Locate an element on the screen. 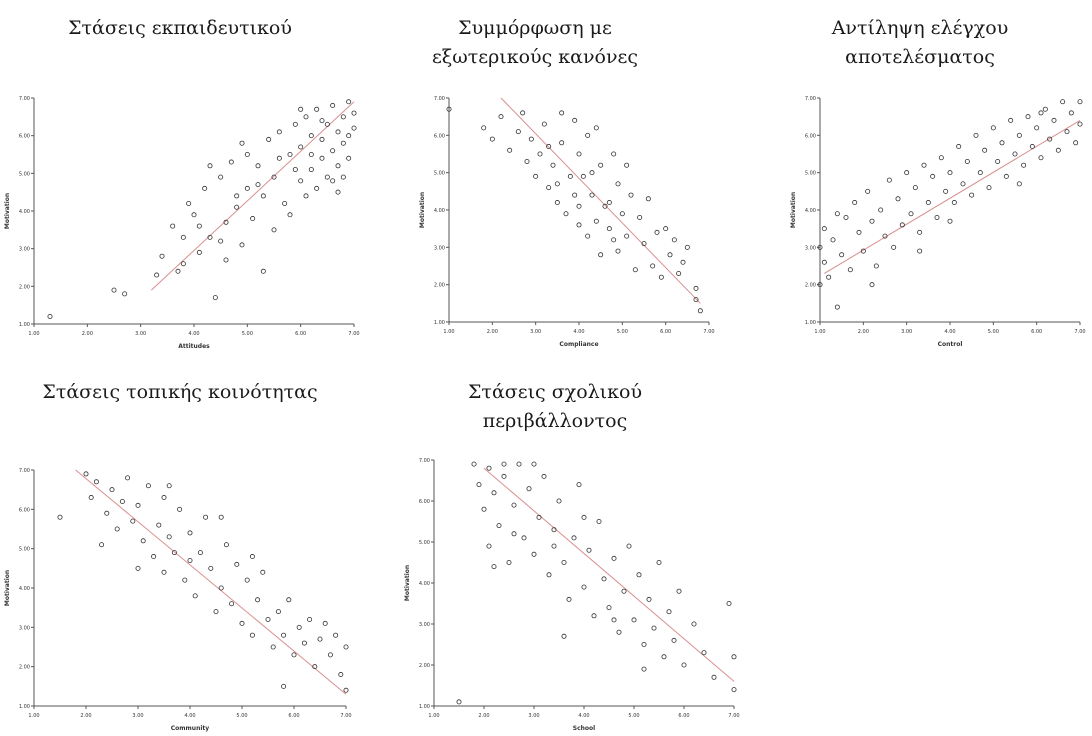 The width and height of the screenshot is (1092, 736). x-tick-label: 6.00 is located at coordinates (665, 332).